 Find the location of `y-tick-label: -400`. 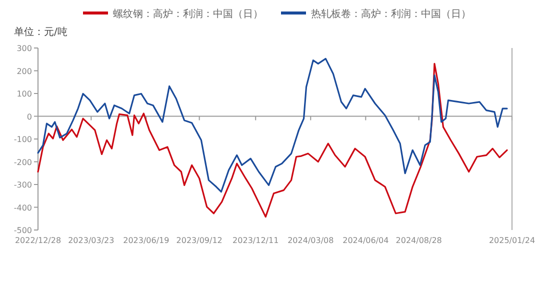

y-tick-label: -400 is located at coordinates (23, 207).